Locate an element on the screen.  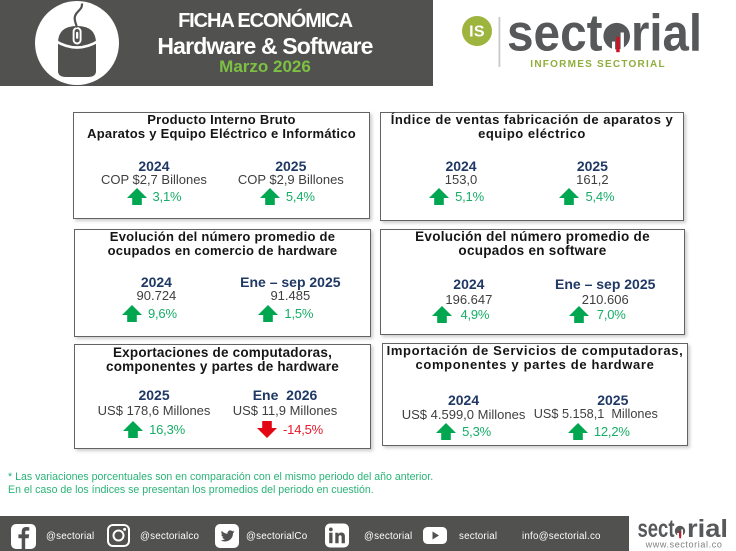
svg-text: IS is located at coordinates (477, 32).